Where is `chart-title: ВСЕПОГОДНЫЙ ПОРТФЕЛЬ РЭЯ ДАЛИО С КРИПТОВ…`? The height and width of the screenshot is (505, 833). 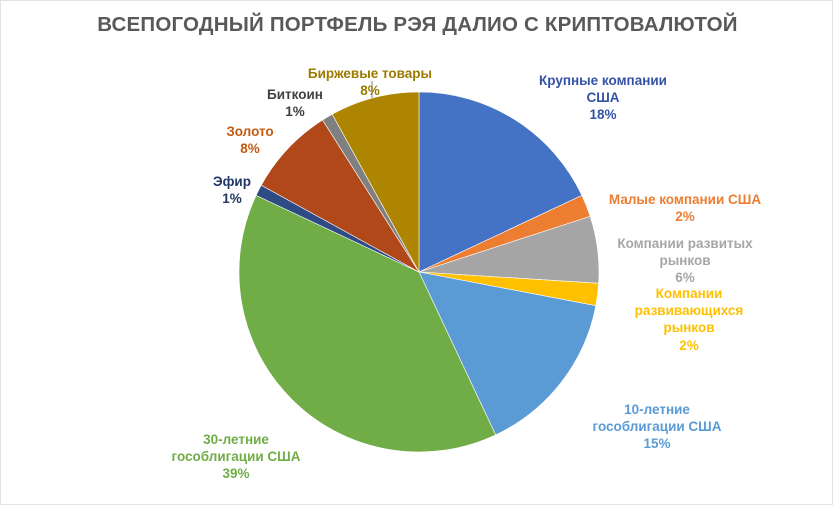 chart-title: ВСЕПОГОДНЫЙ ПОРТФЕЛЬ РЭЯ ДАЛИО С КРИПТОВ… is located at coordinates (417, 24).